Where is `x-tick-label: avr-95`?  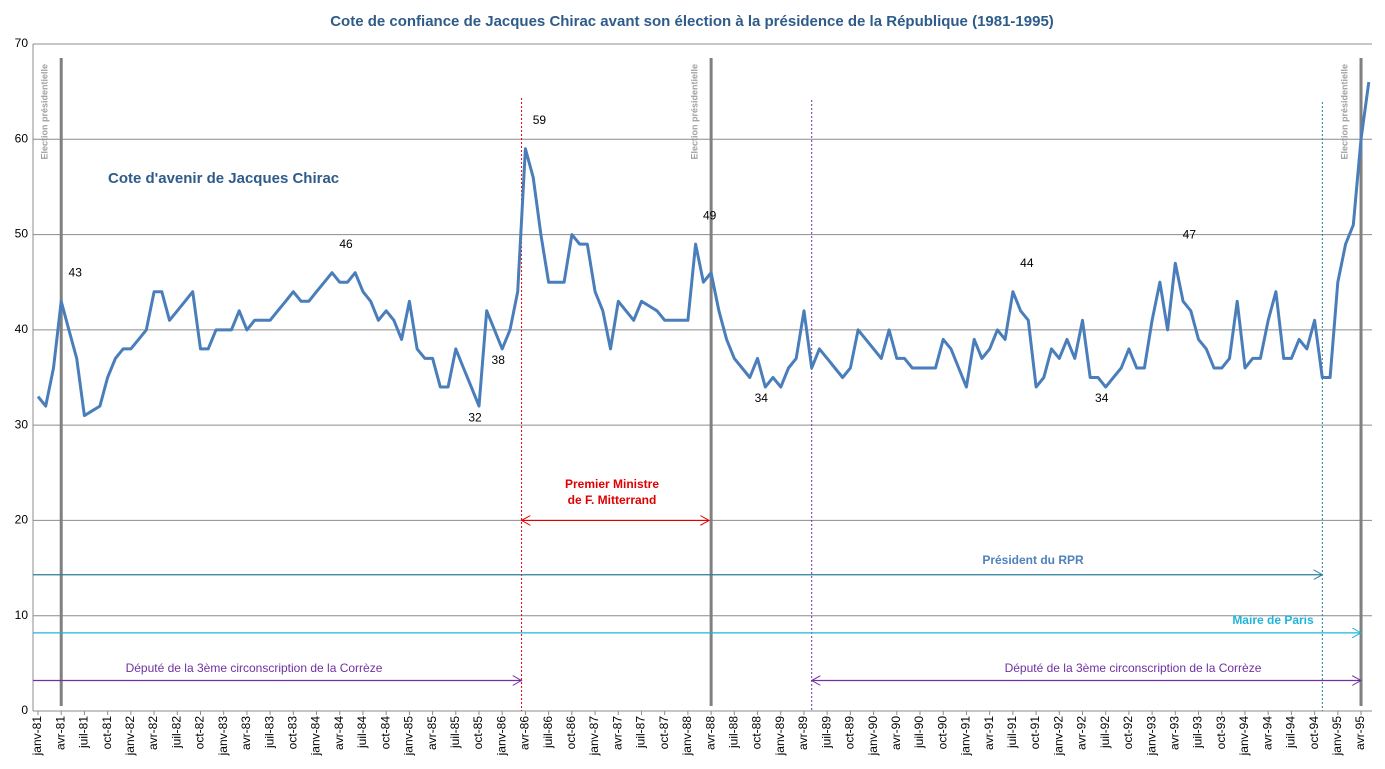 x-tick-label: avr-95 is located at coordinates (1360, 733).